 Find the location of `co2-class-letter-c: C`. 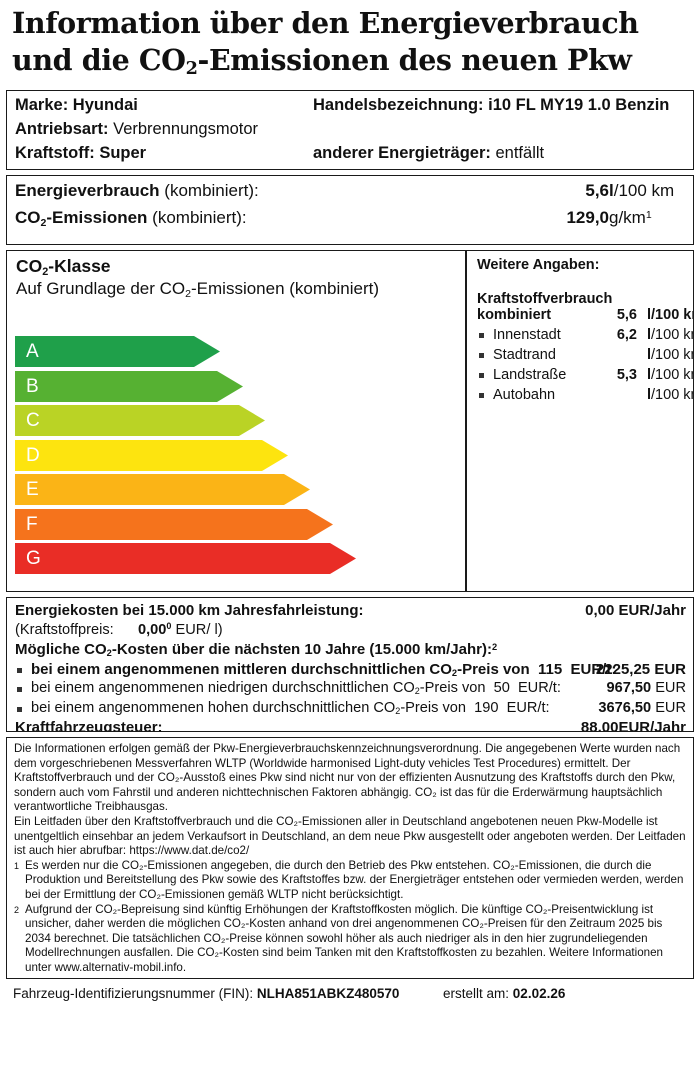

co2-class-letter-c: C is located at coordinates (33, 420).